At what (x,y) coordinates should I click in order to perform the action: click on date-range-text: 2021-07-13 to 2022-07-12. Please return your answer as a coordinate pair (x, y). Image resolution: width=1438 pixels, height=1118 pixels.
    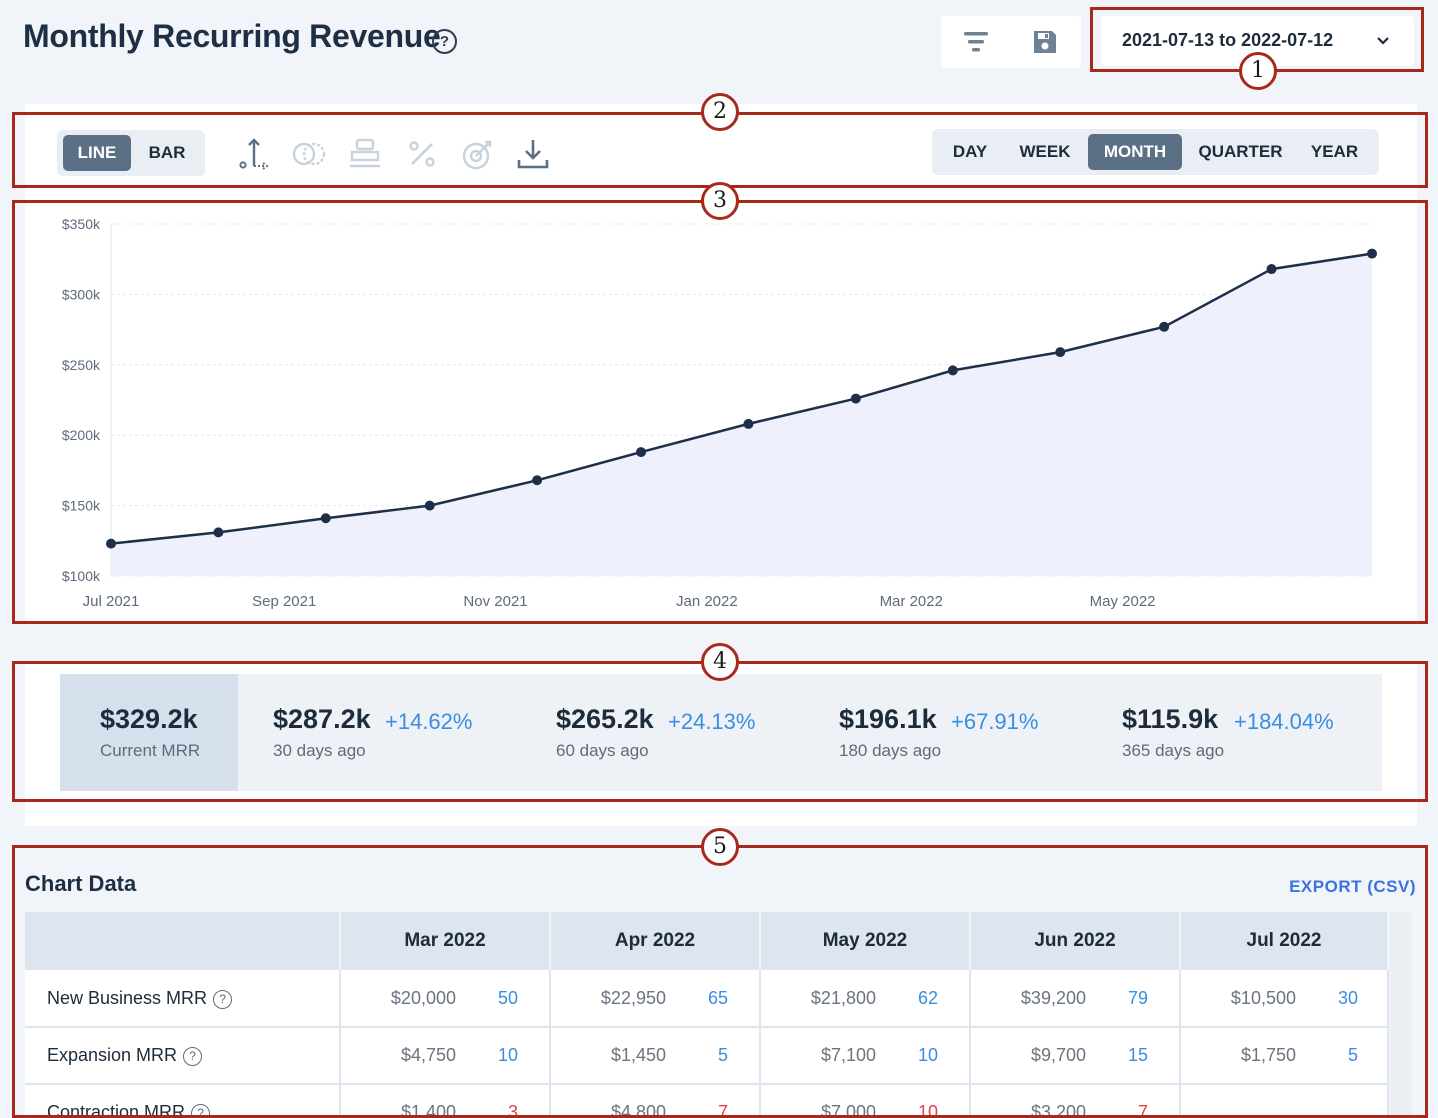
    Looking at the image, I should click on (1228, 40).